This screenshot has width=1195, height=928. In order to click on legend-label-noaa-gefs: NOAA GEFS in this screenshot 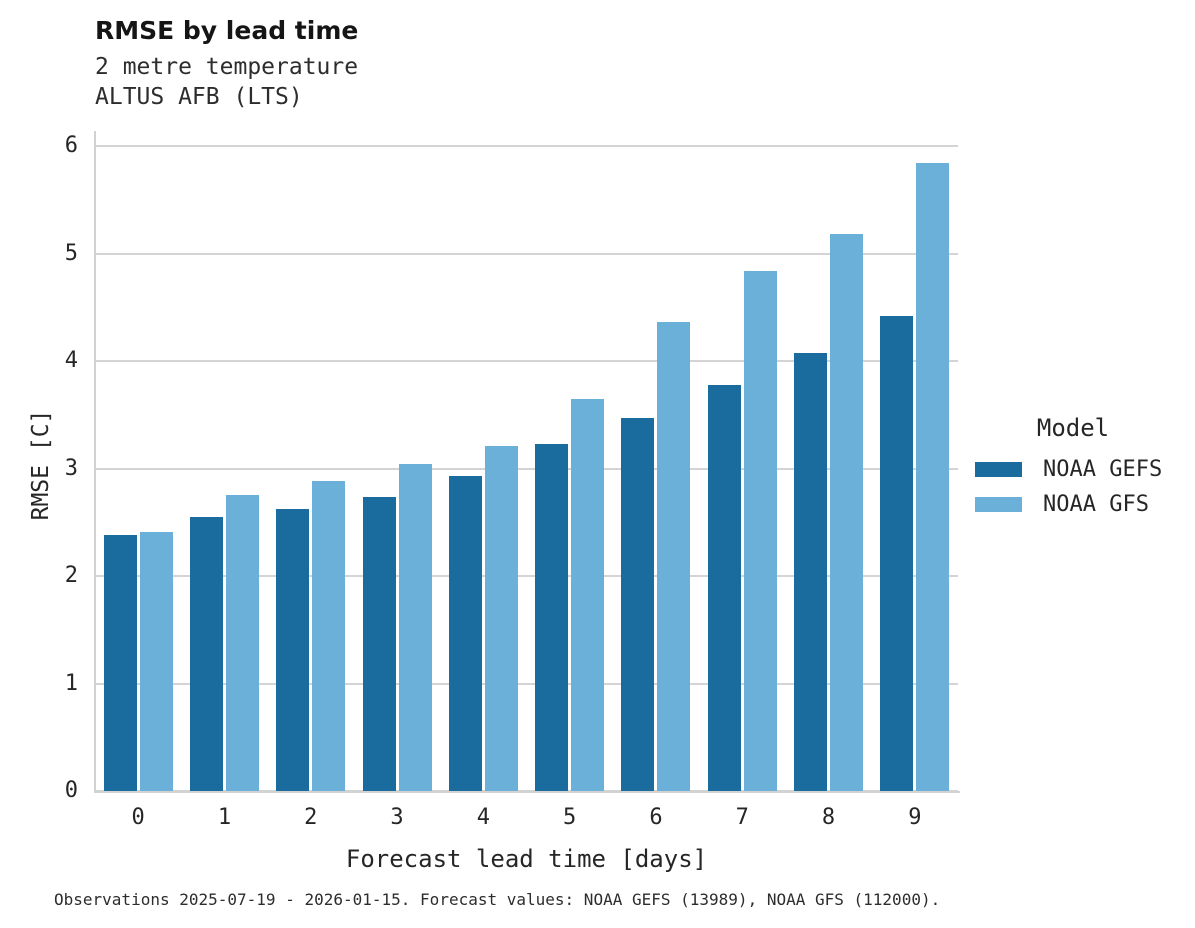, I will do `click(1103, 469)`.